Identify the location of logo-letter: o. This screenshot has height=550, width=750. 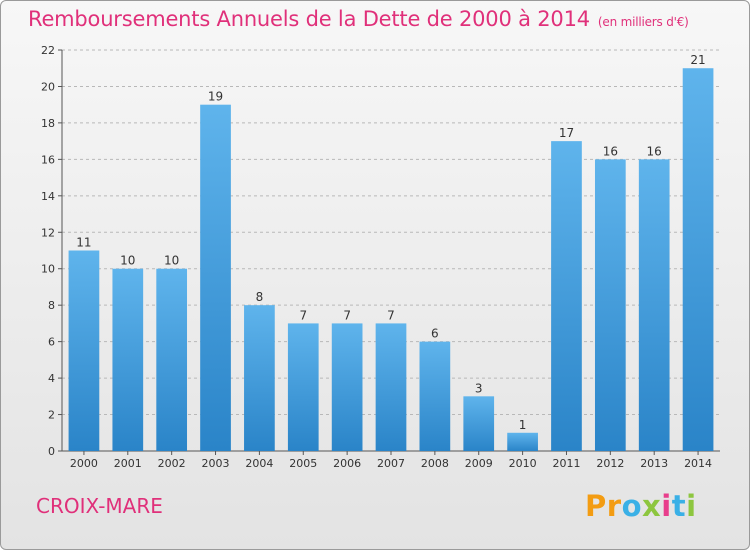
(632, 506).